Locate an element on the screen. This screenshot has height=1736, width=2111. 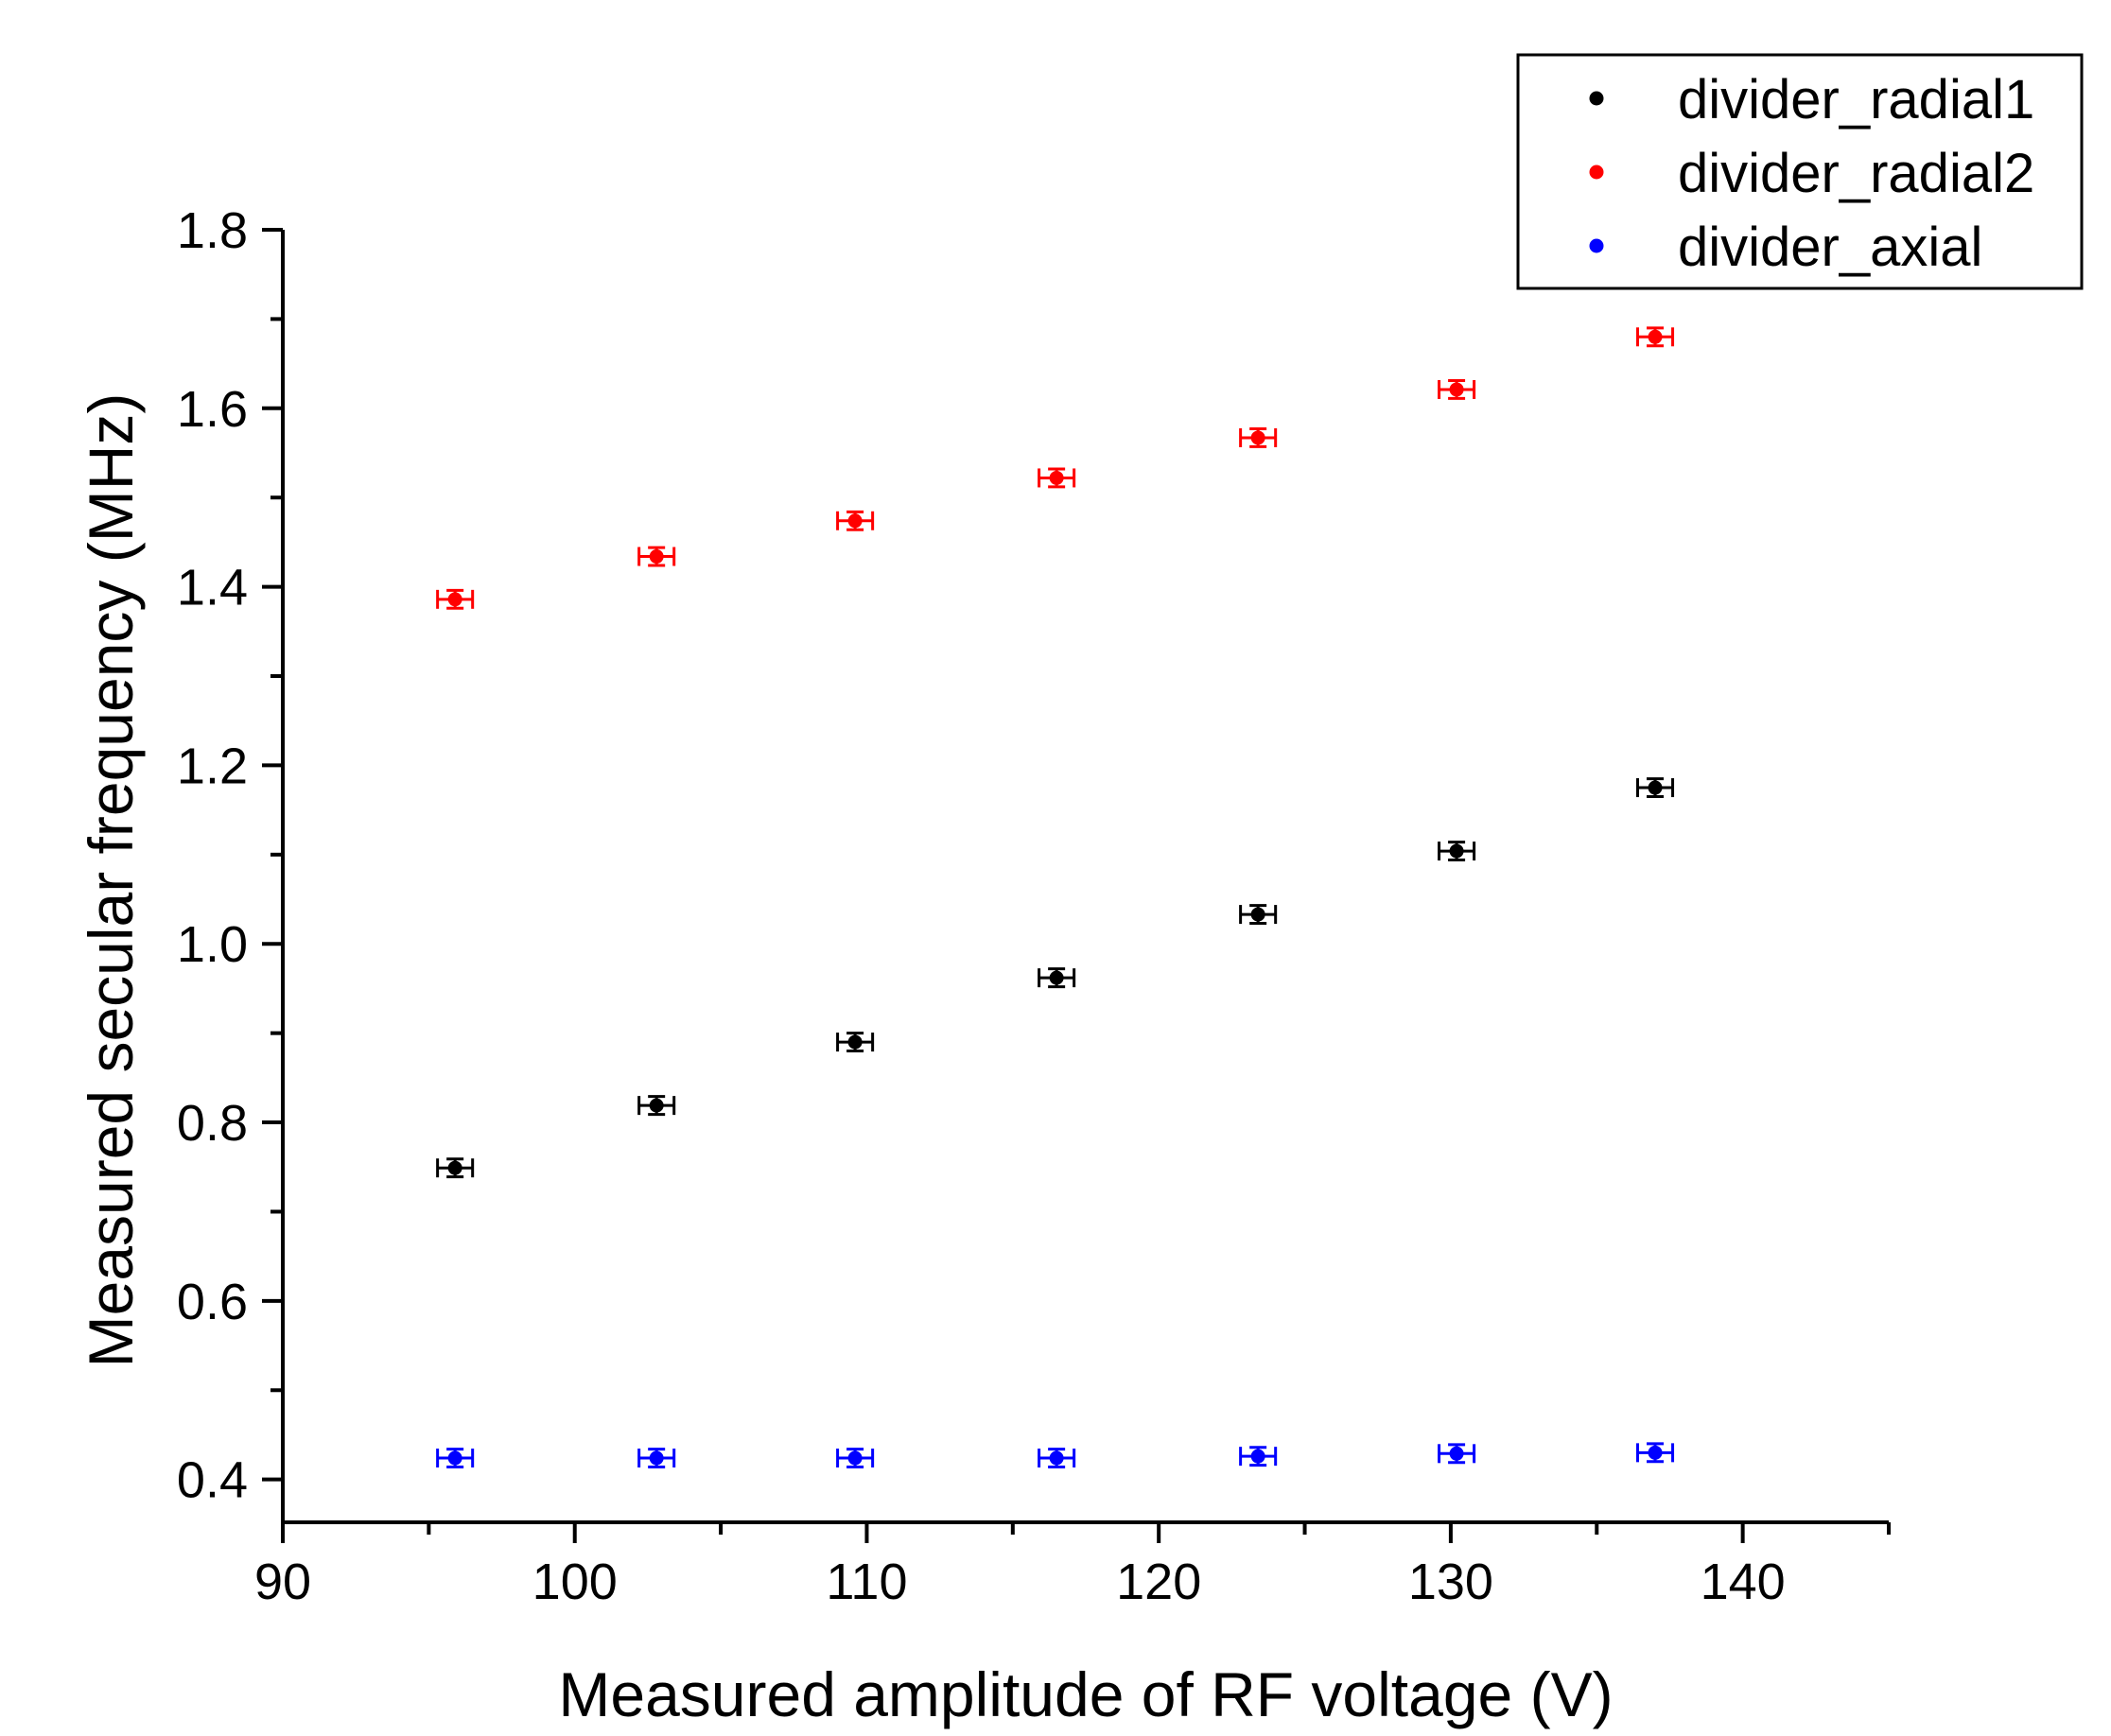
x-tick-label: 110 is located at coordinates (866, 1582).